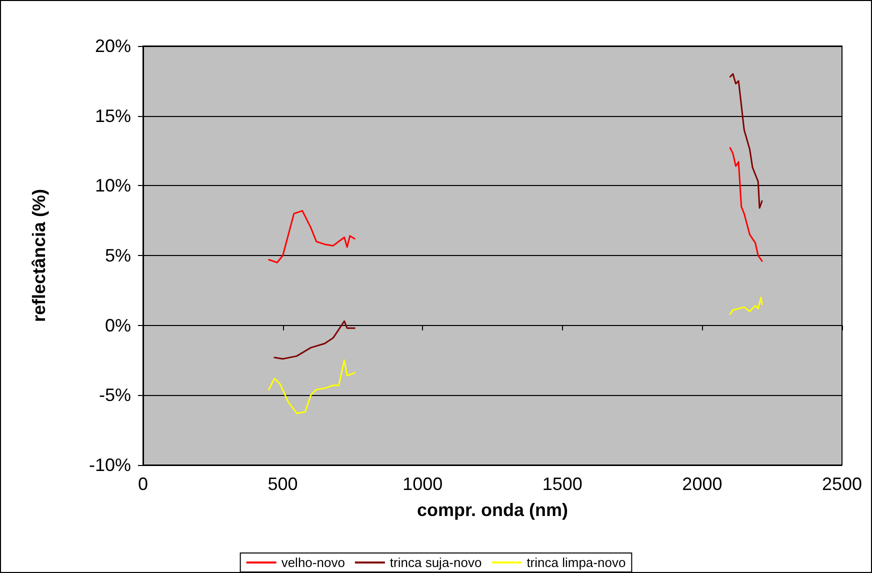 This screenshot has width=872, height=573. I want to click on y-tick-label: 10%, so click(112, 186).